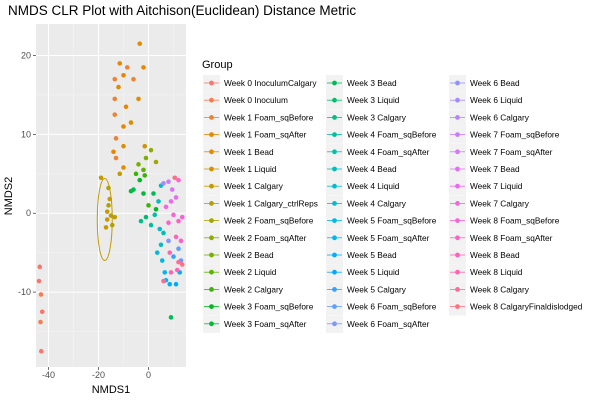 The image size is (600, 400). I want to click on legend-entry-label: Week 5 Foam_sqAfter, so click(388, 238).